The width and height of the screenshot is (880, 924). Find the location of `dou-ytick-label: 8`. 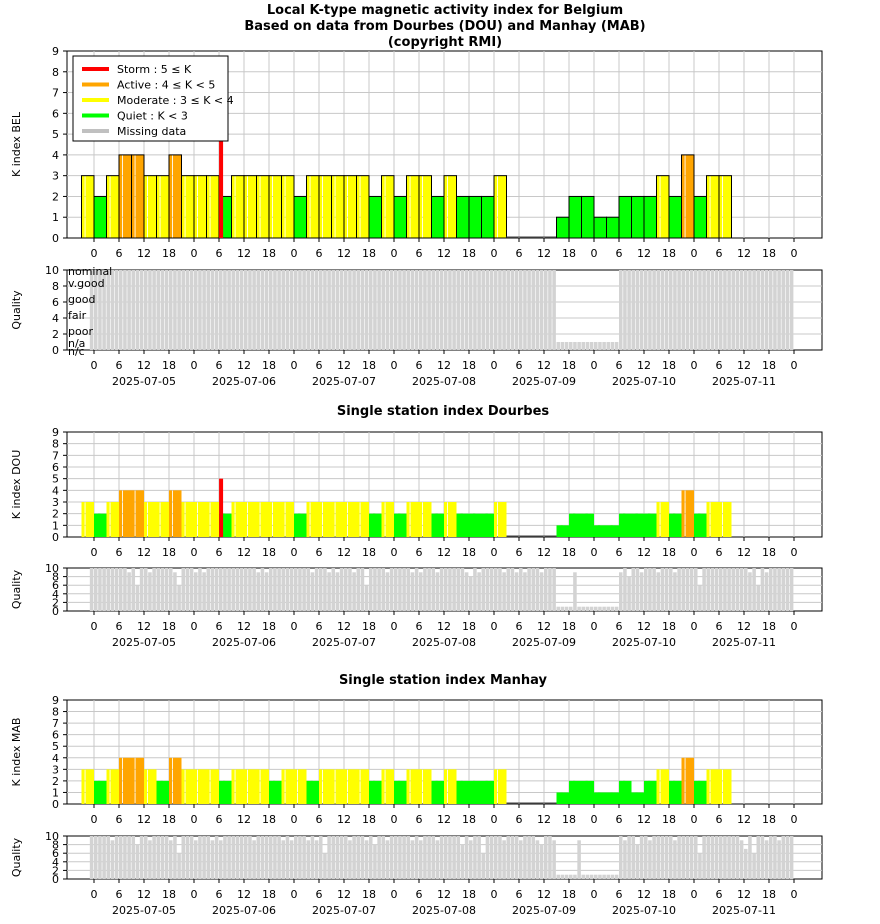

dou-ytick-label: 8 is located at coordinates (55, 444).